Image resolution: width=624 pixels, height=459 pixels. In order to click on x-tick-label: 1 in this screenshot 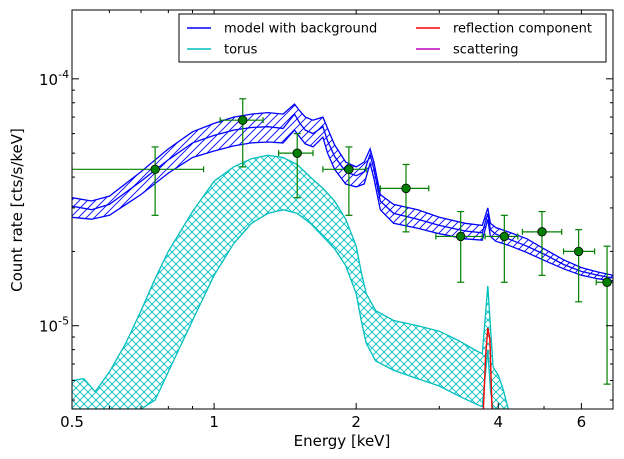, I will do `click(214, 422)`.